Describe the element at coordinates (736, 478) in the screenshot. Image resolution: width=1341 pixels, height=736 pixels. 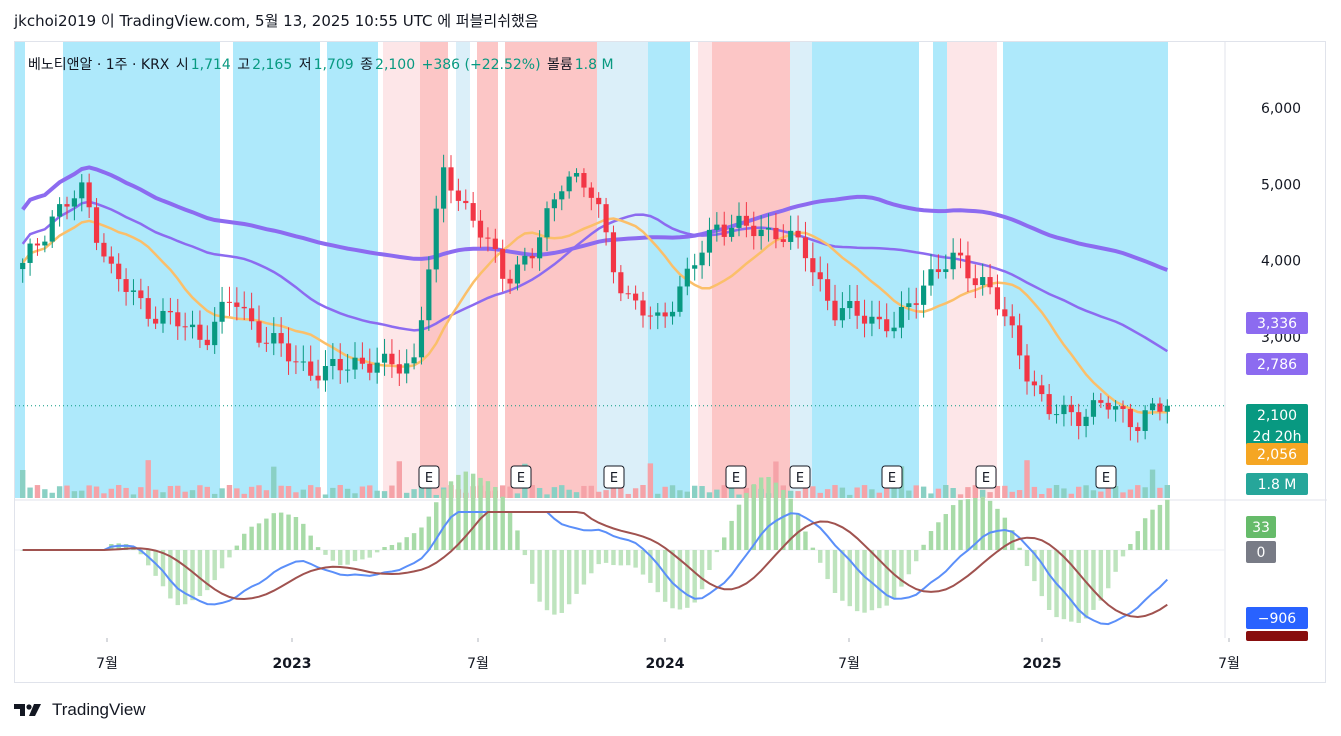
I see `earnings-marker-label: E` at that location.